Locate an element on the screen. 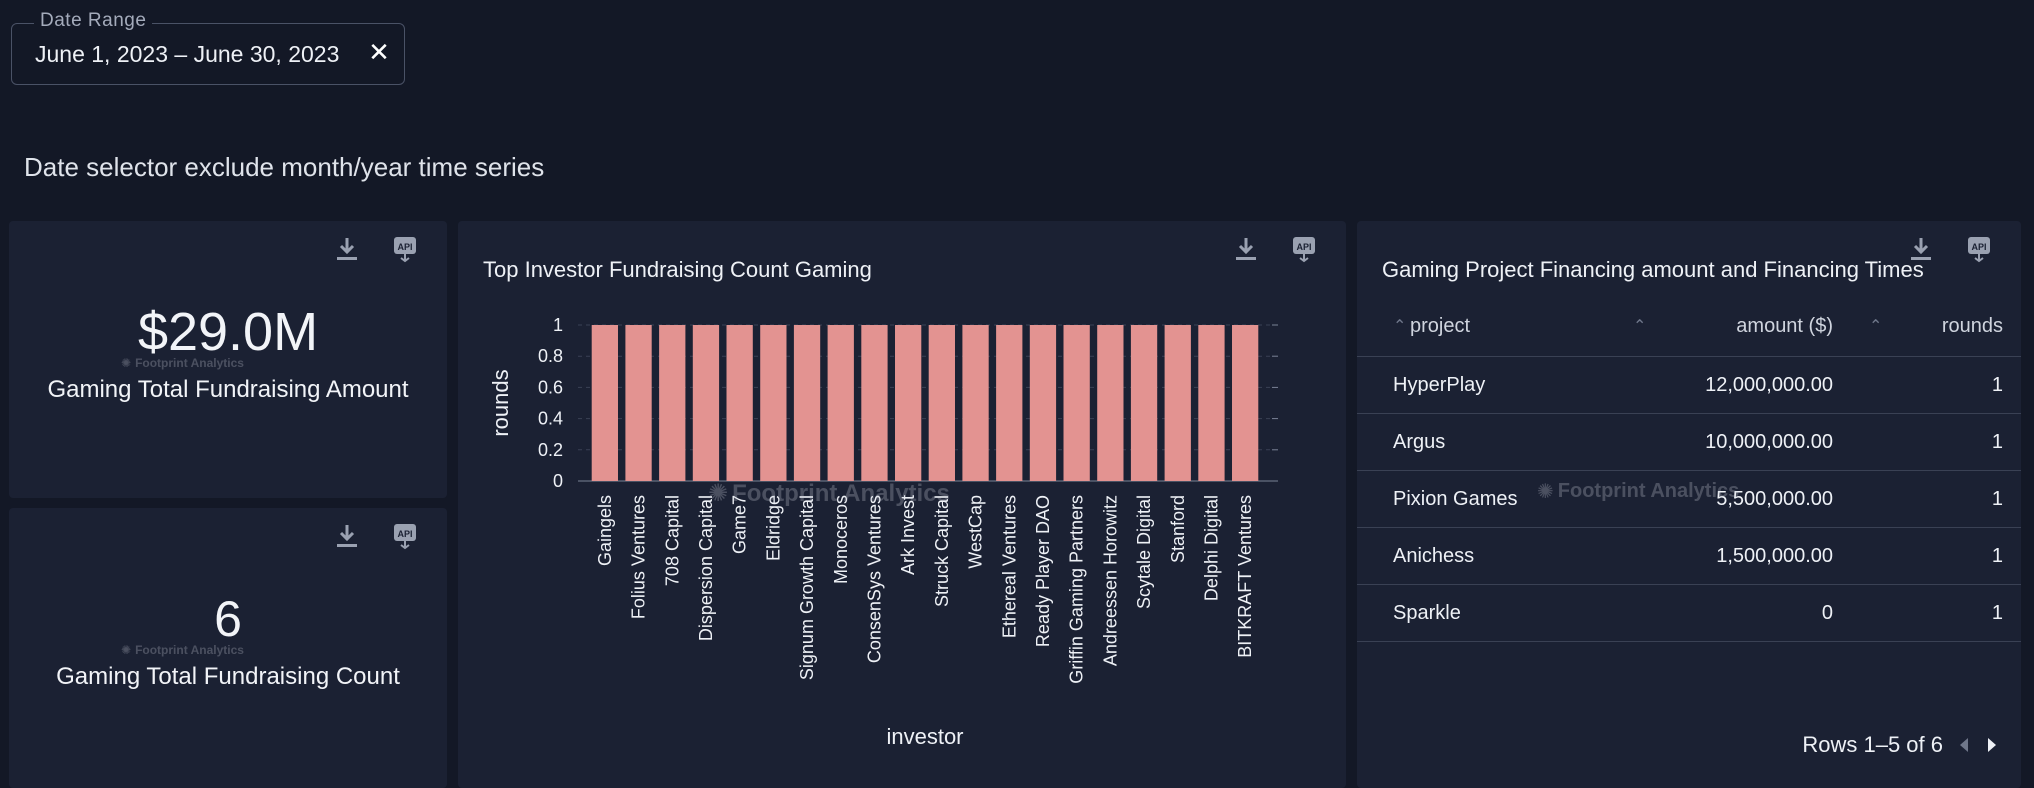  cell-project: HyperPlay is located at coordinates (1439, 384).